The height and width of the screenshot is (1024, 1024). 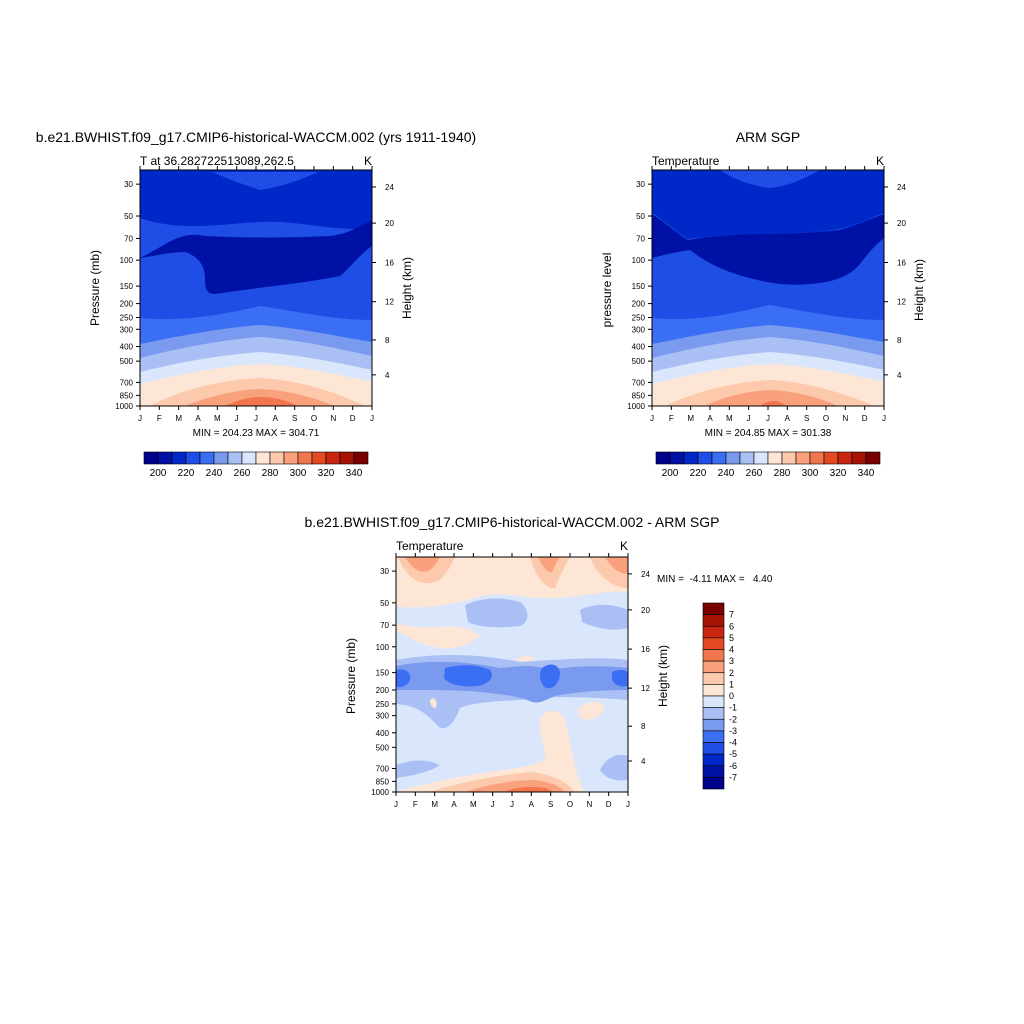 What do you see at coordinates (383, 769) in the screenshot?
I see `pressure-tick-label: 700` at bounding box center [383, 769].